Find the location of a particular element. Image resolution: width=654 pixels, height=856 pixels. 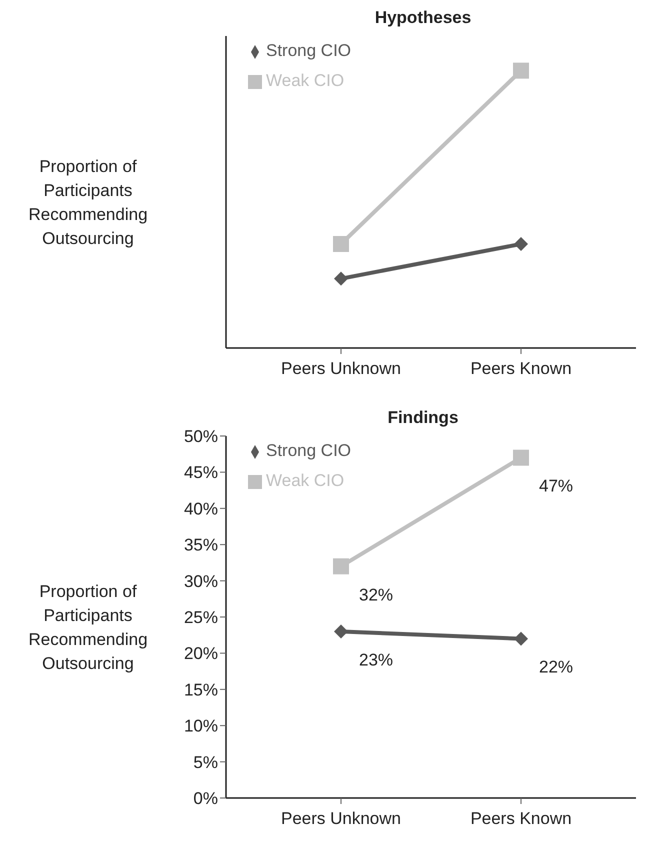

y-tick-label: 20% is located at coordinates (201, 654).